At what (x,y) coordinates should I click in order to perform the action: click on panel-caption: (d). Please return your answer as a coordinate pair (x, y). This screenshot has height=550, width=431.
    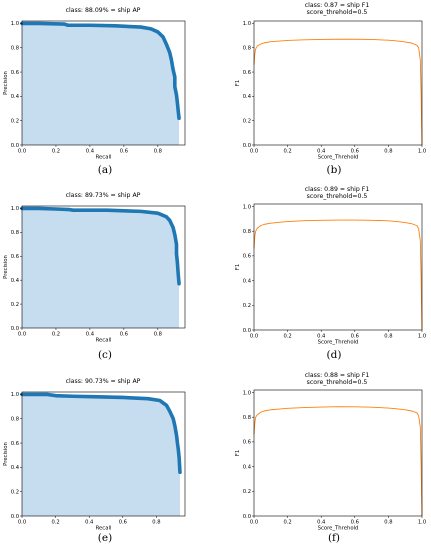
    Looking at the image, I should click on (334, 355).